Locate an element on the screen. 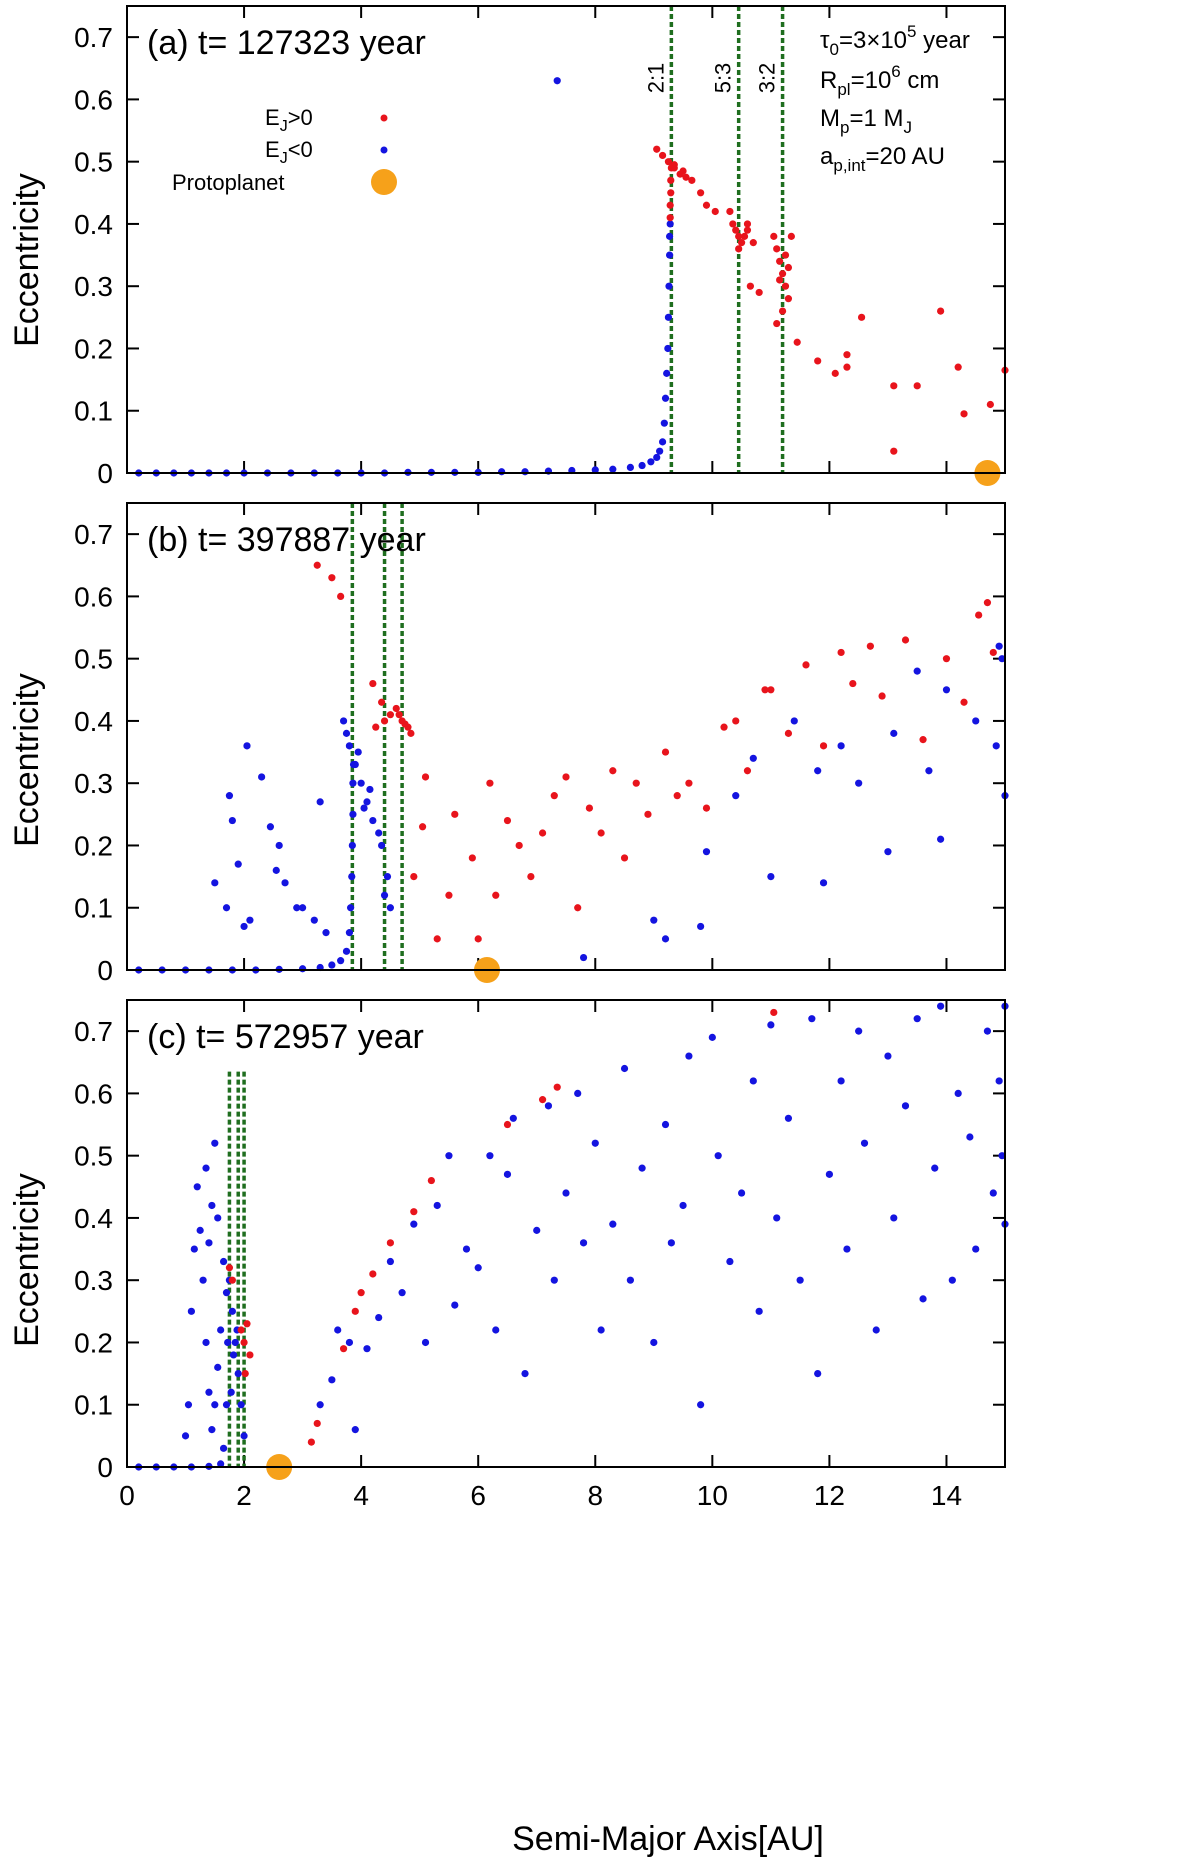  parameter-line: Mp=1 MJ is located at coordinates (866, 121).